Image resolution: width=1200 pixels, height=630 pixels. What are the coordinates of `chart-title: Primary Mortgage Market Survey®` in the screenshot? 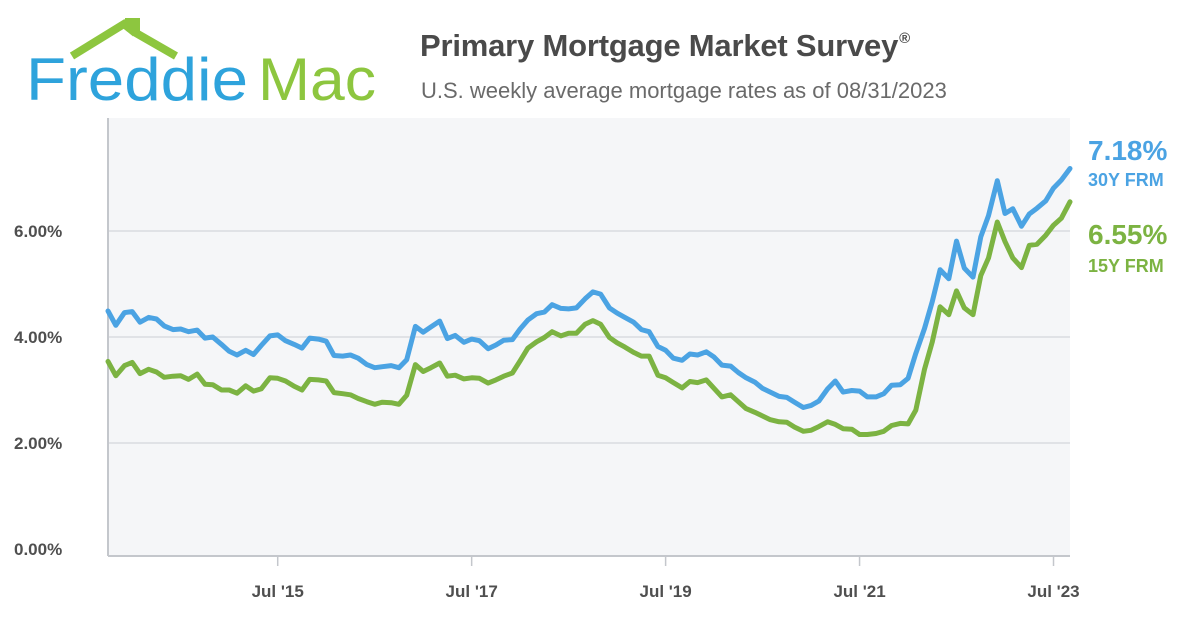 It's located at (665, 46).